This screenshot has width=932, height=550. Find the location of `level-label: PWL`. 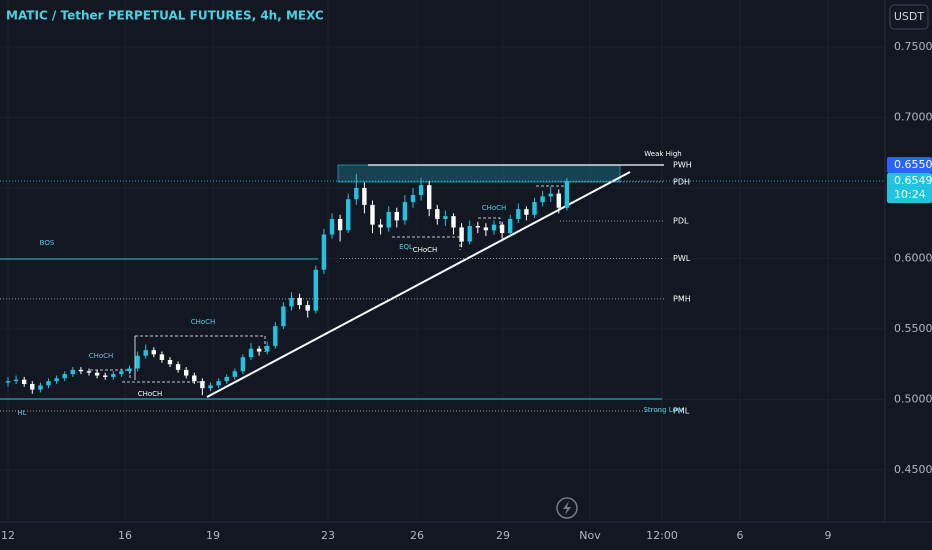

level-label: PWL is located at coordinates (682, 258).